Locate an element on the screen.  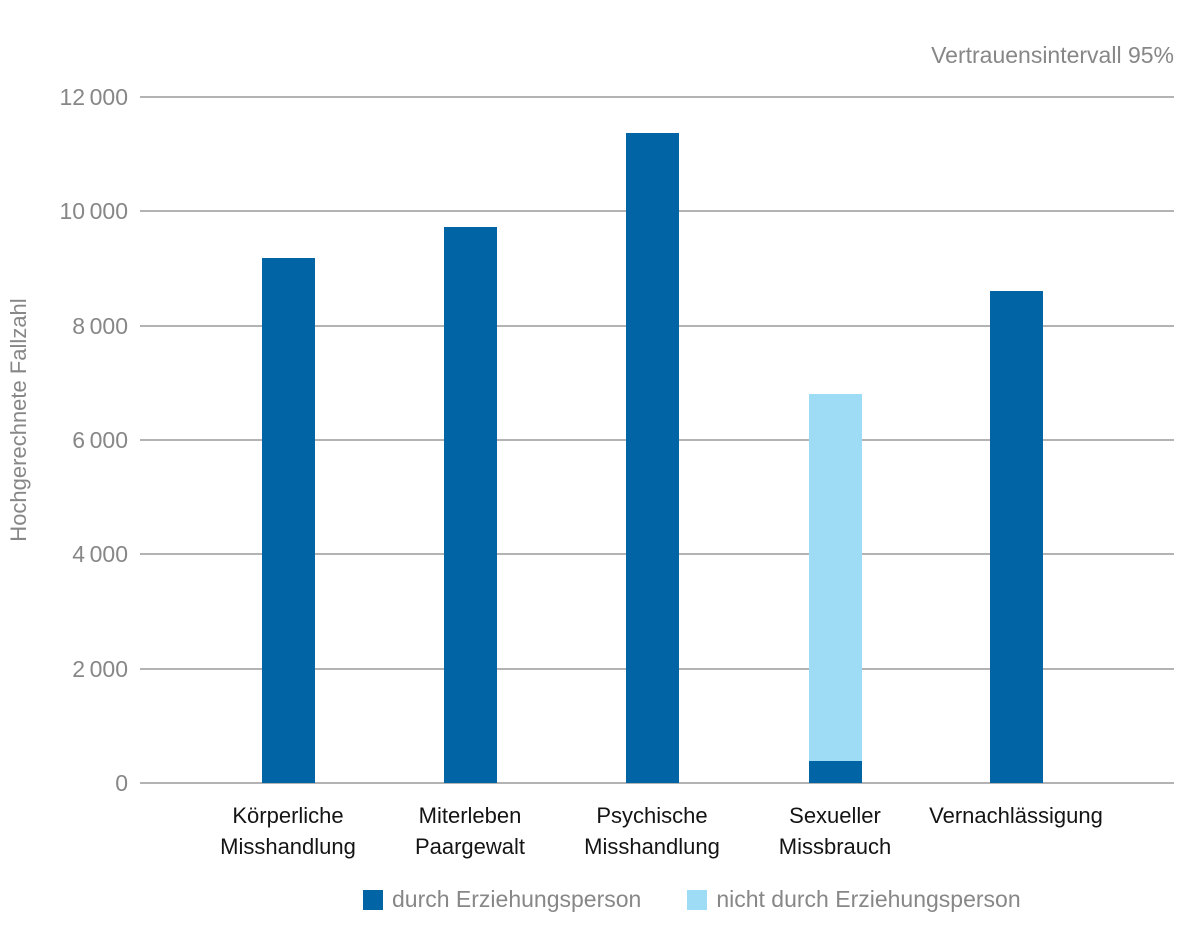
category-label-line: Miterleben is located at coordinates (470, 815).